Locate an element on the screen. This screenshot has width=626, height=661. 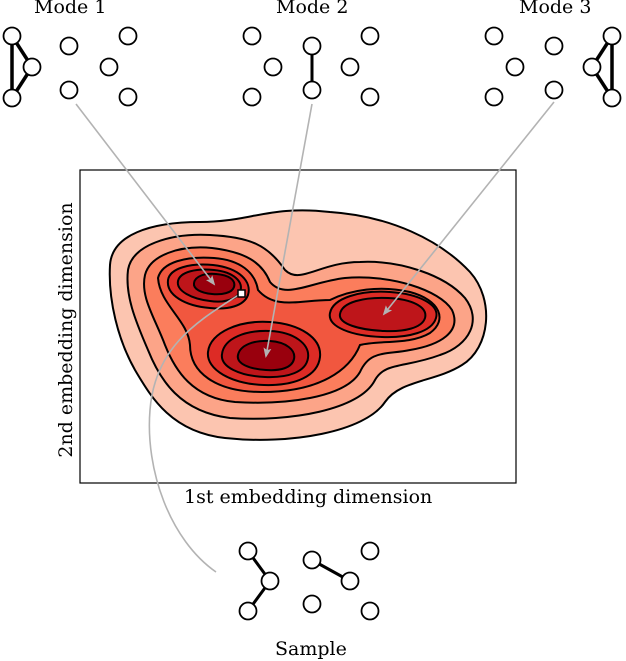
sample-label: Sample is located at coordinates (311, 649).